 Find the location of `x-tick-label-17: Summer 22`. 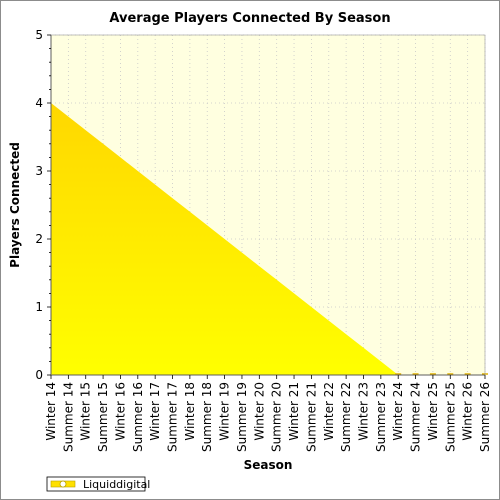

x-tick-label-17: Summer 22 is located at coordinates (346, 417).